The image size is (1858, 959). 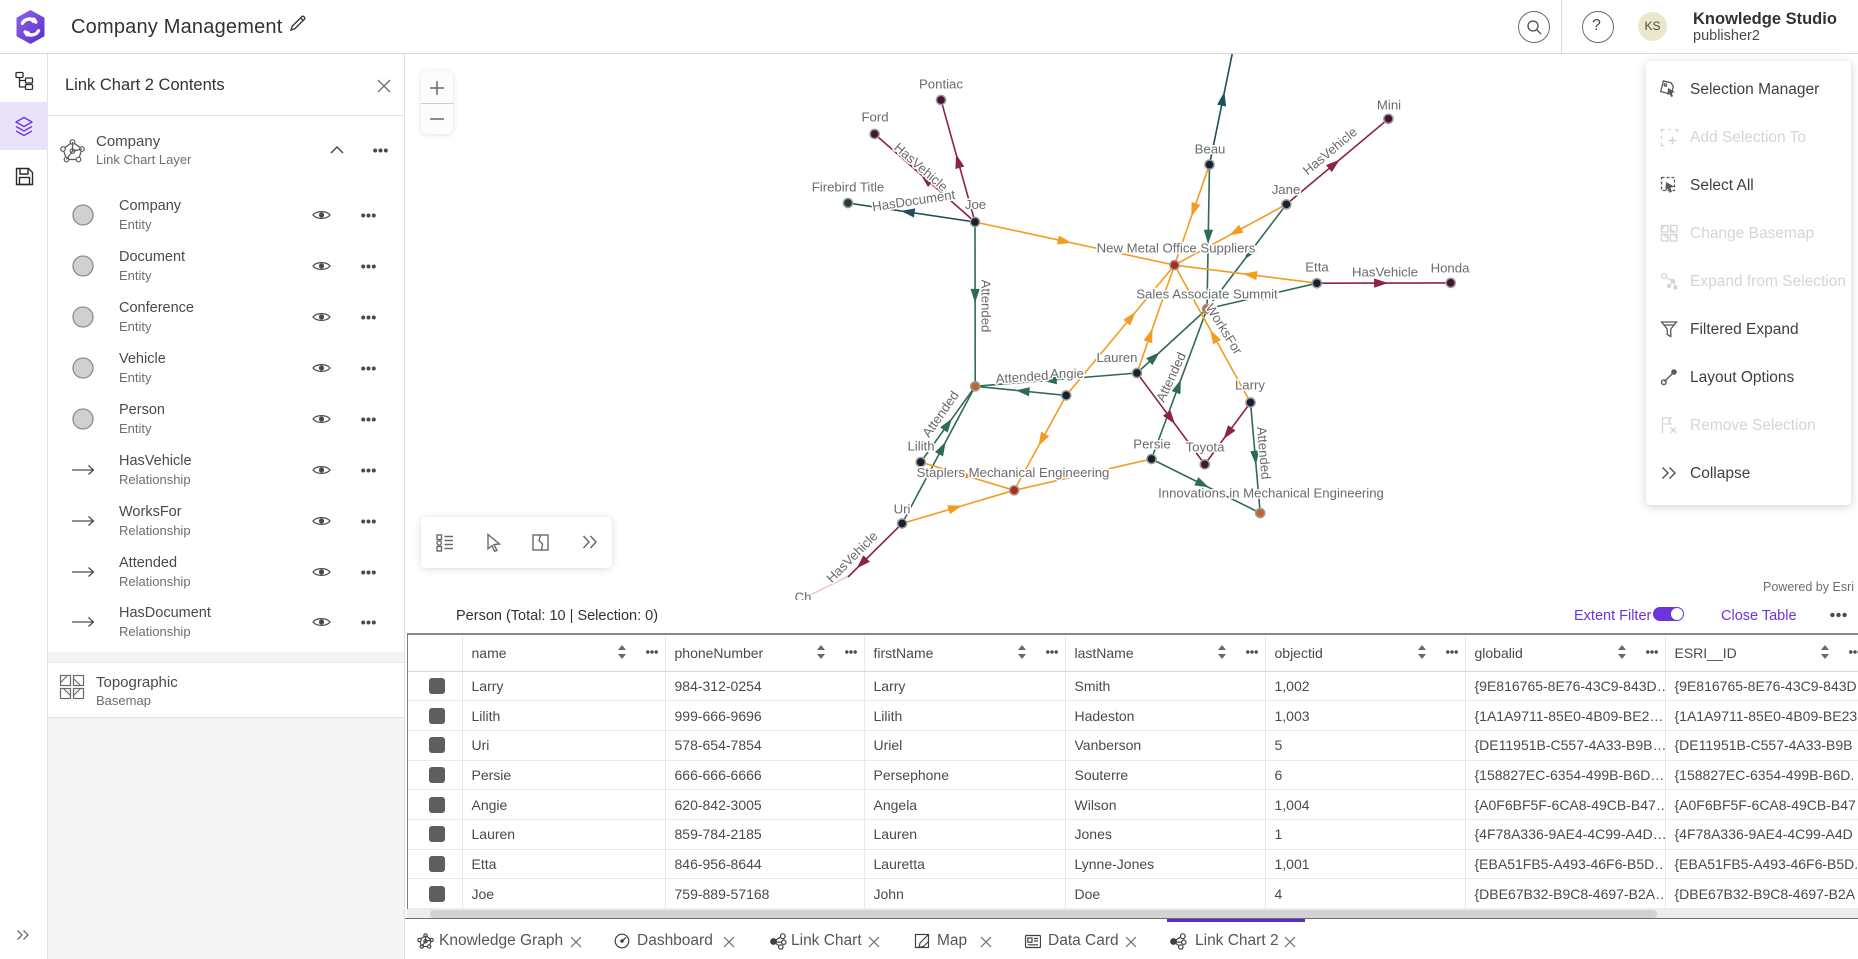 What do you see at coordinates (1451, 268) in the screenshot?
I see `svg-text: Honda` at bounding box center [1451, 268].